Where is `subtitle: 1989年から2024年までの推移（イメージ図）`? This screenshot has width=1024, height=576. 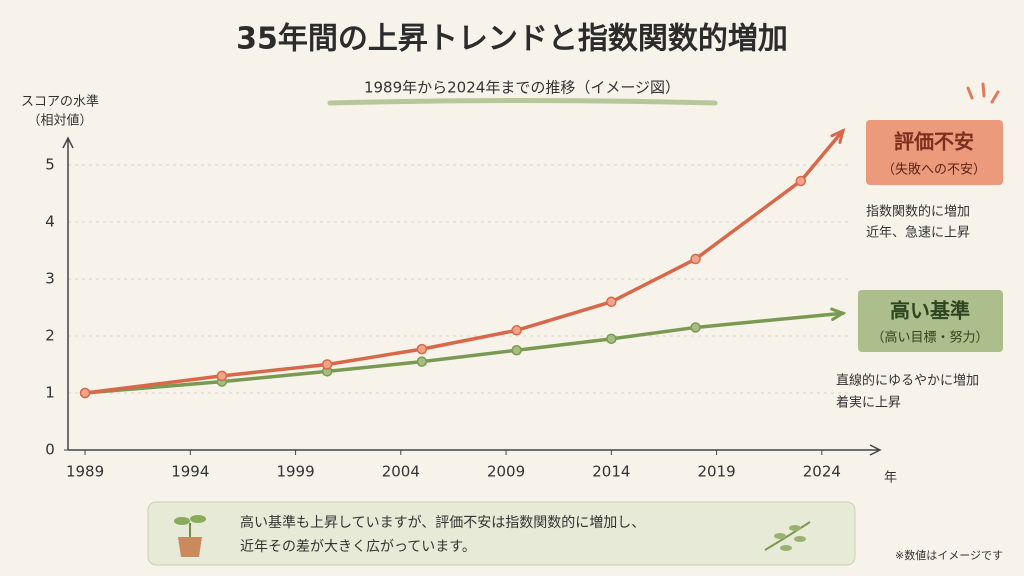
subtitle: 1989年から2024年までの推移（イメージ図） is located at coordinates (522, 88).